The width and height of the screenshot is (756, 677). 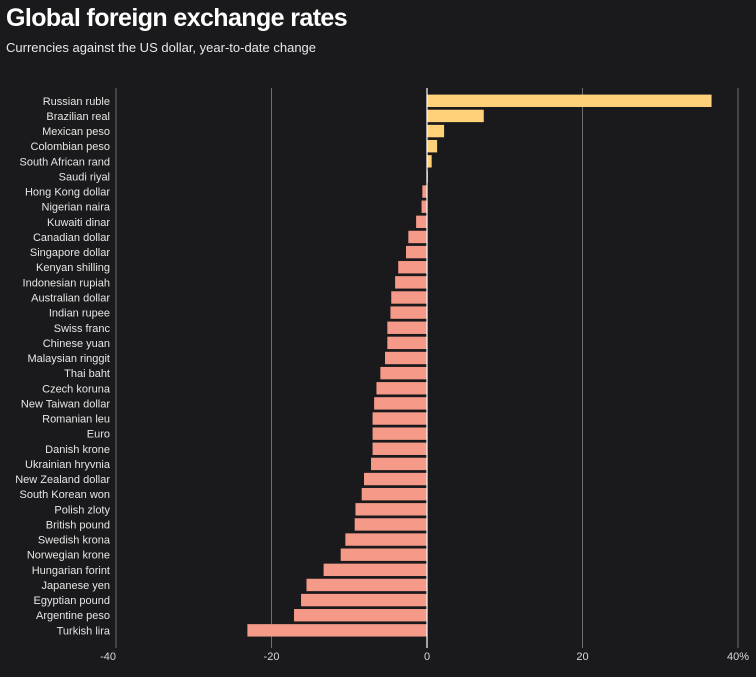 I want to click on category-label-thai-baht: Thai baht, so click(x=87, y=374).